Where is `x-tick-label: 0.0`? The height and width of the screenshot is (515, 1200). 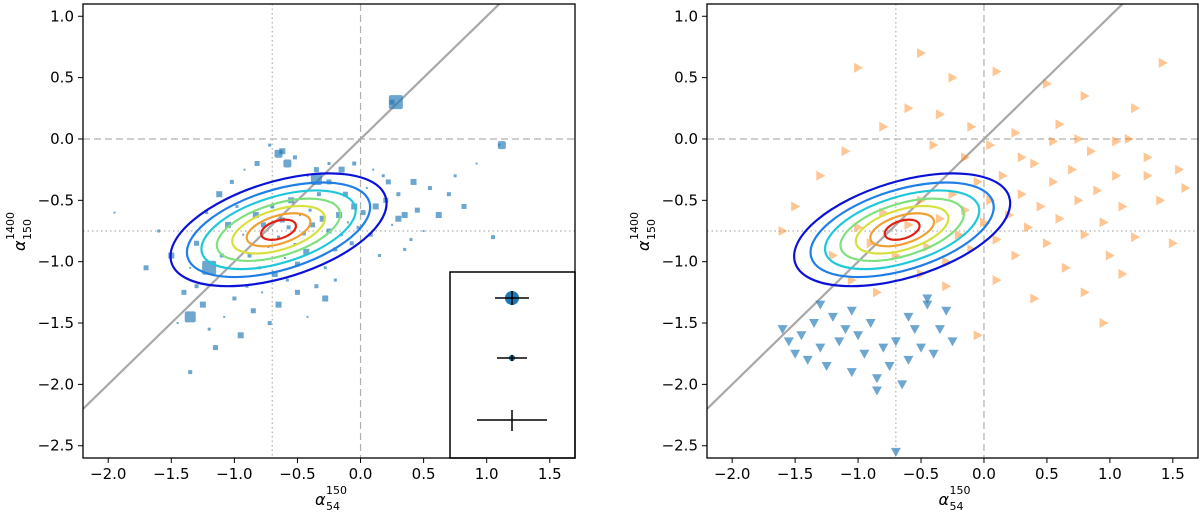 x-tick-label: 0.0 is located at coordinates (984, 474).